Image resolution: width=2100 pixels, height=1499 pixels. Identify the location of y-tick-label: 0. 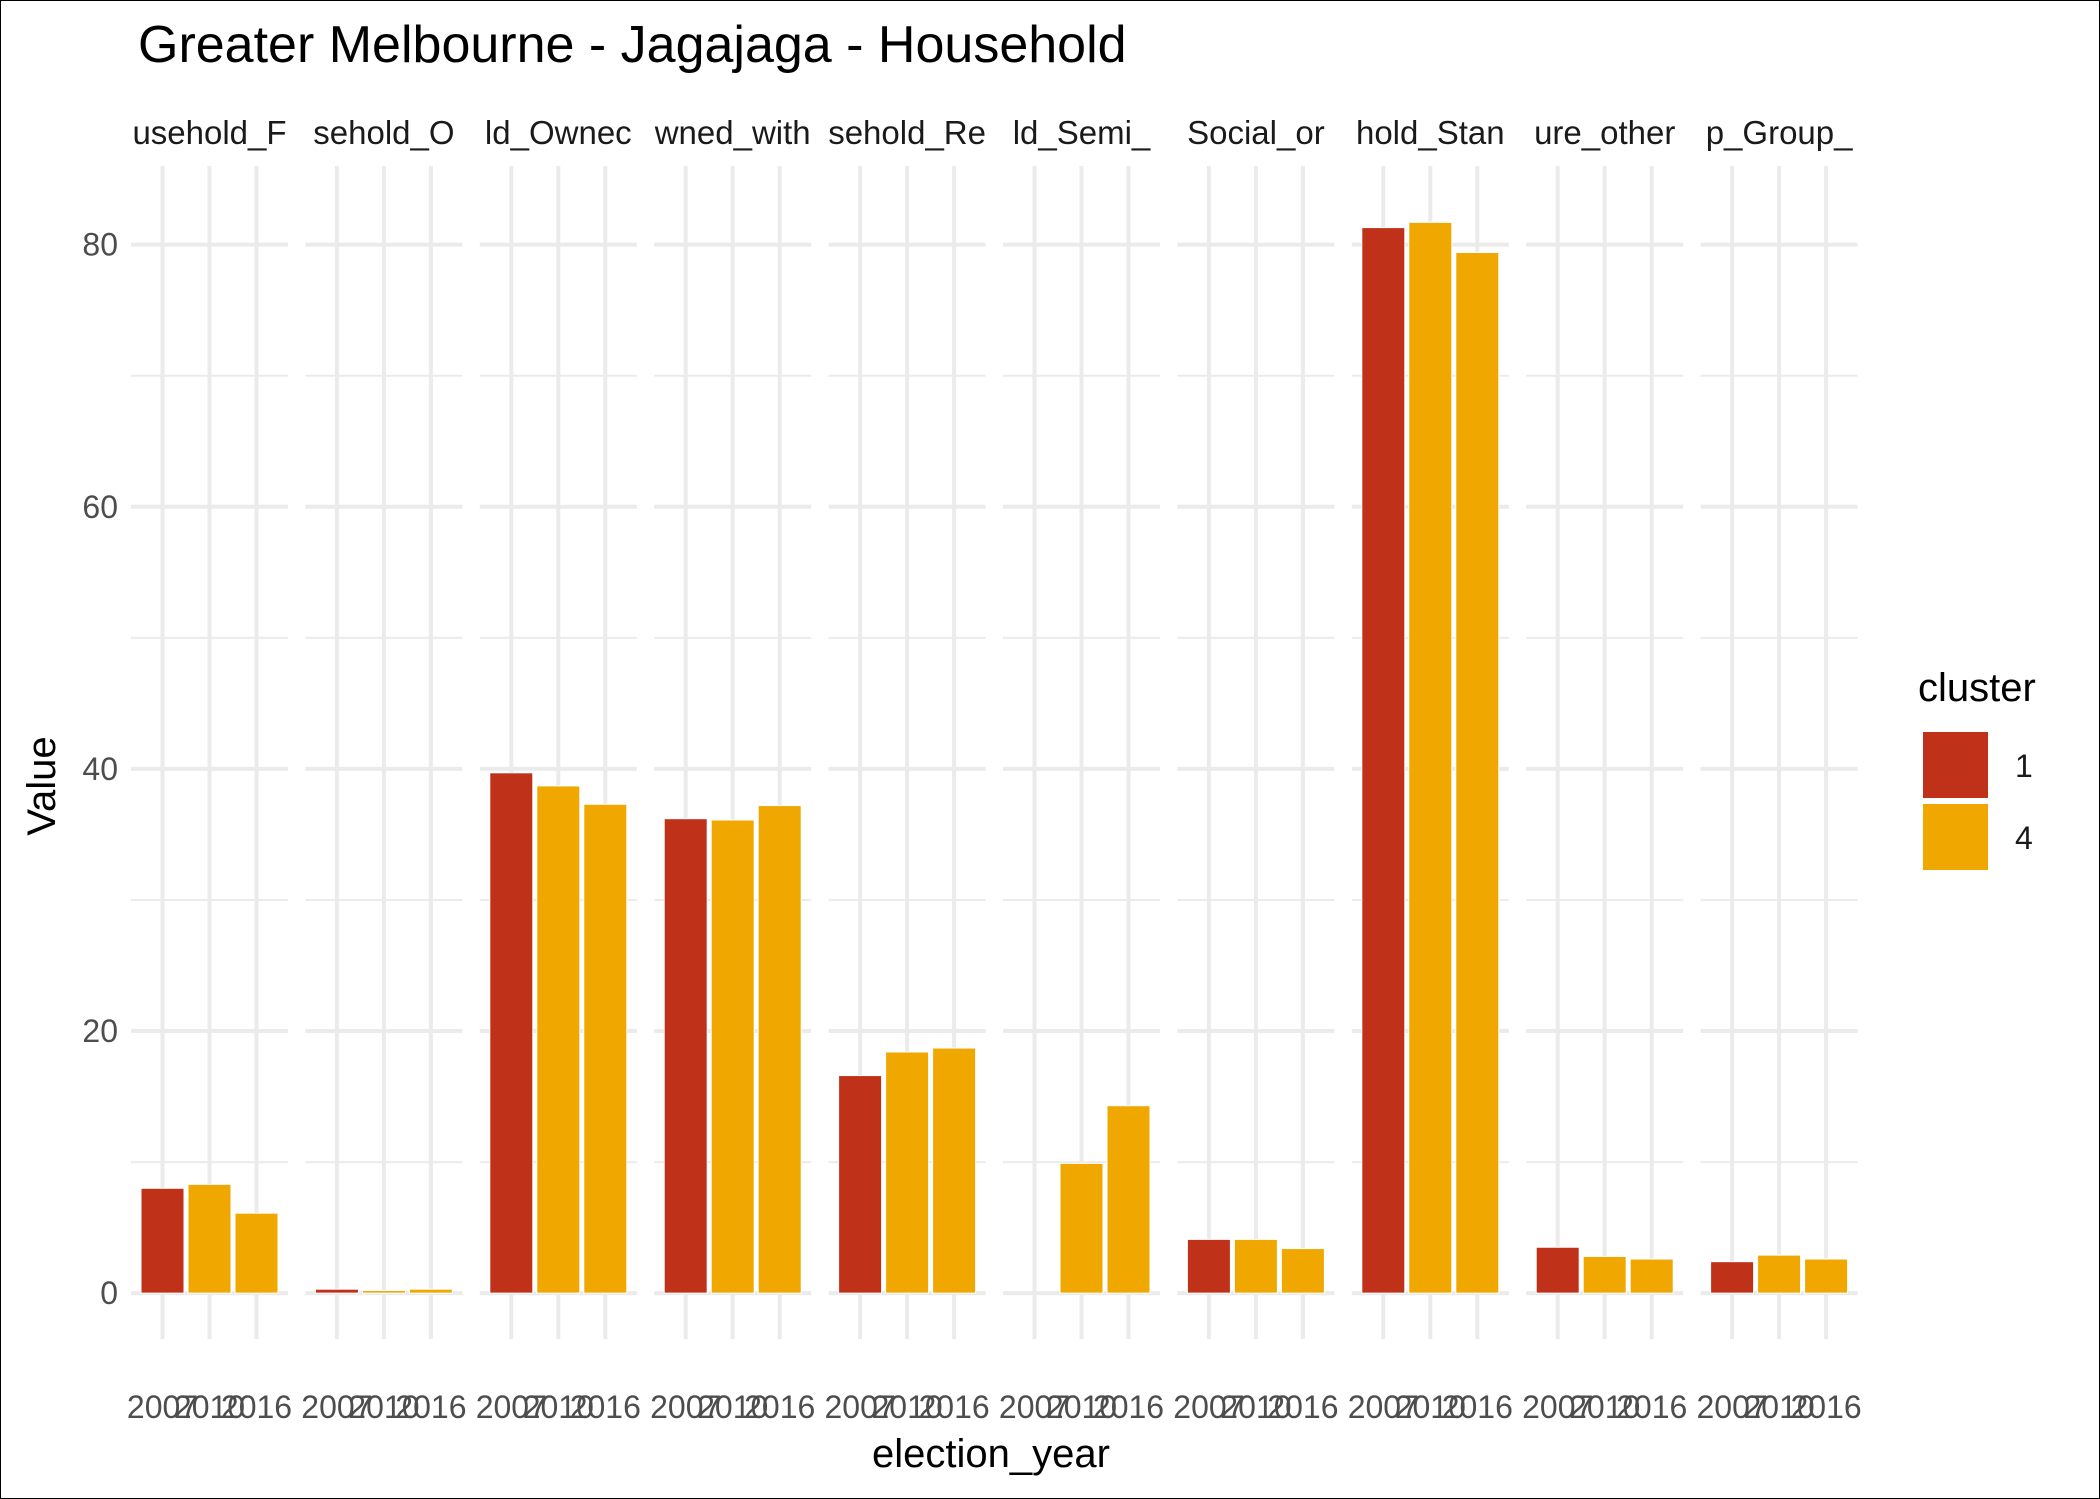
(109, 1293).